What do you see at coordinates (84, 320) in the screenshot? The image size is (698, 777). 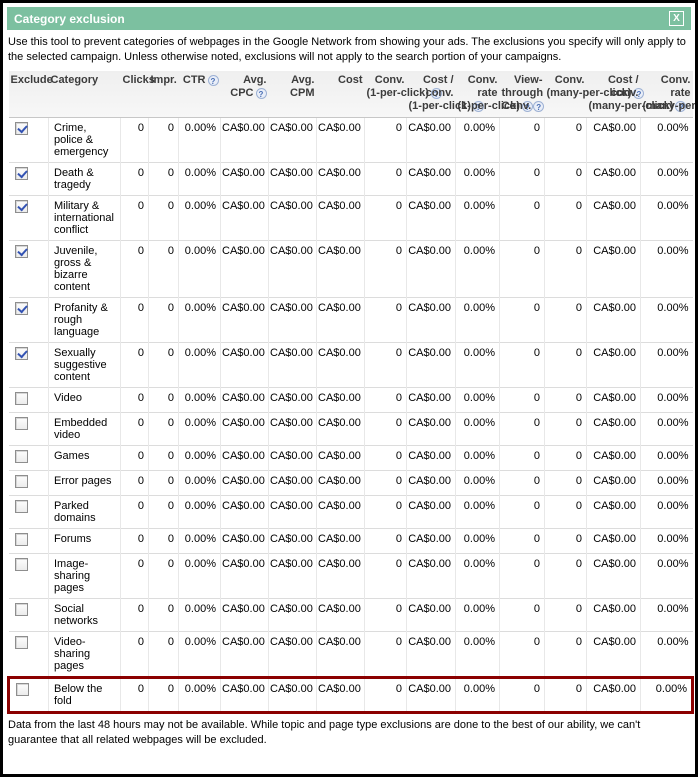 I see `category-name: Profanity & rough language` at bounding box center [84, 320].